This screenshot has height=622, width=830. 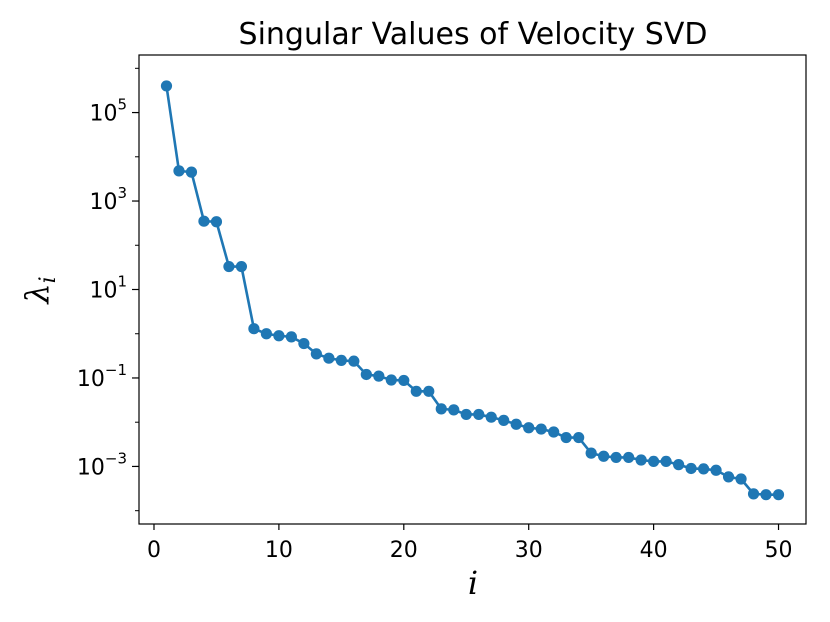 I want to click on y-tick-label-exponent: 1, so click(x=122, y=282).